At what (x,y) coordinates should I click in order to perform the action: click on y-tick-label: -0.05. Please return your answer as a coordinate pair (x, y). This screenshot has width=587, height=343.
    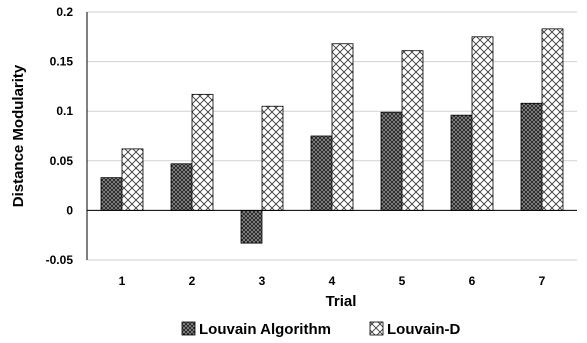
    Looking at the image, I should click on (60, 260).